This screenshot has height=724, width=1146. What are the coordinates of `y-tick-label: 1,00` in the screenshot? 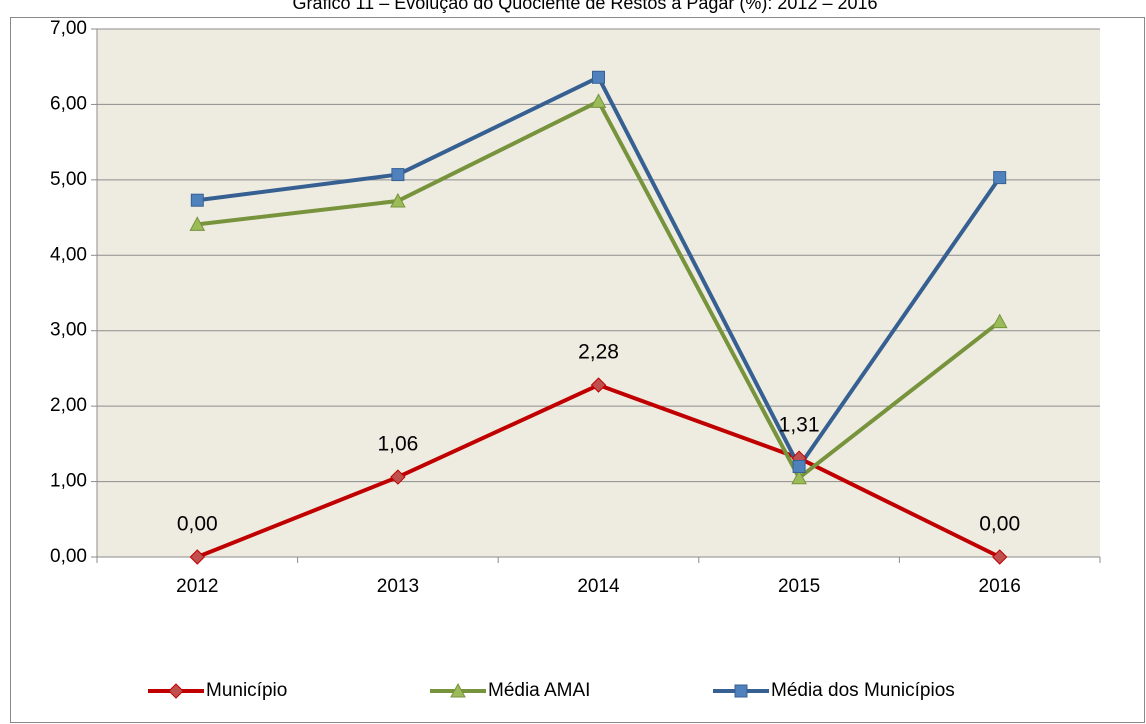 It's located at (68, 481).